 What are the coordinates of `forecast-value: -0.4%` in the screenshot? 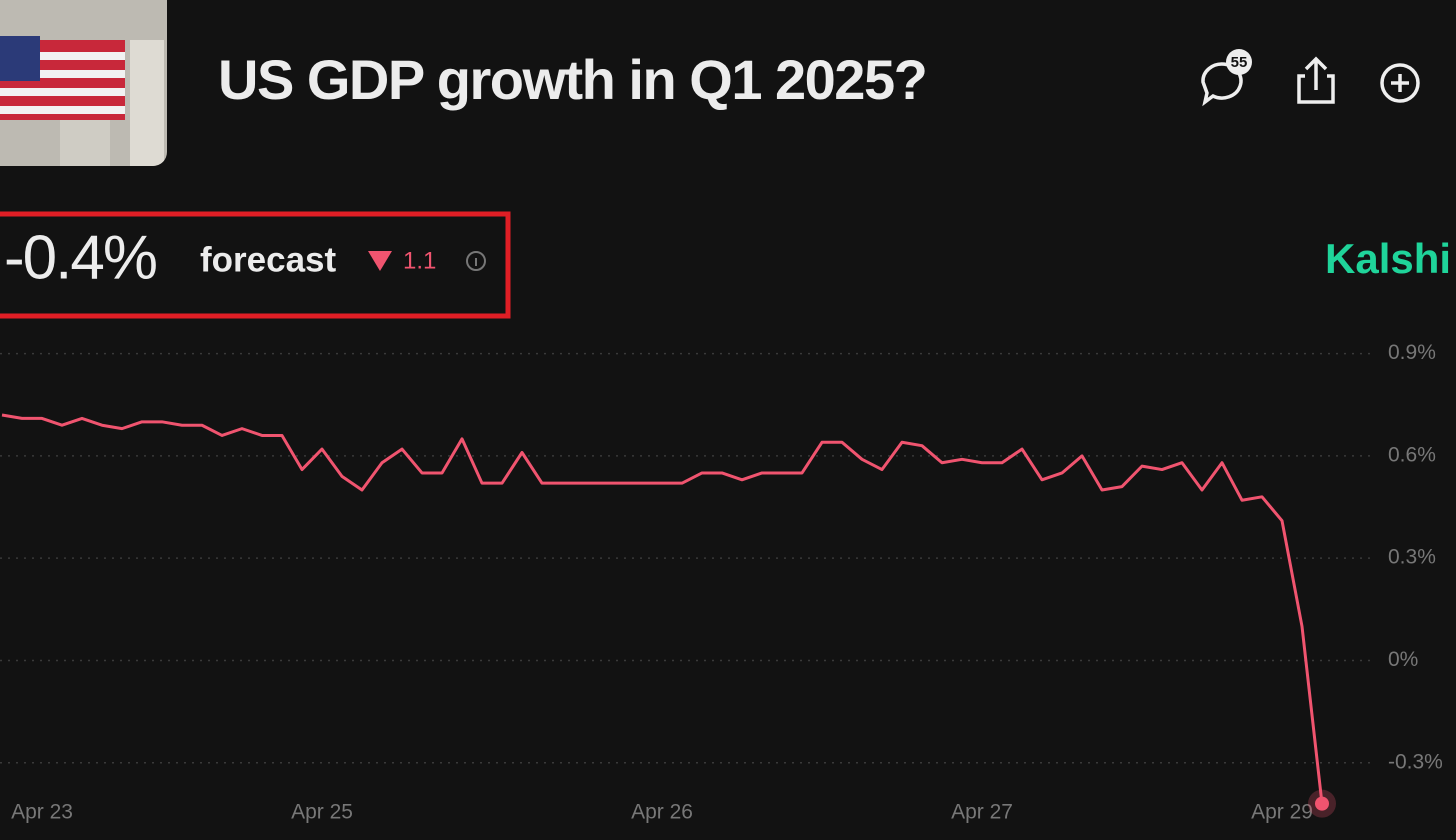 It's located at (80, 257).